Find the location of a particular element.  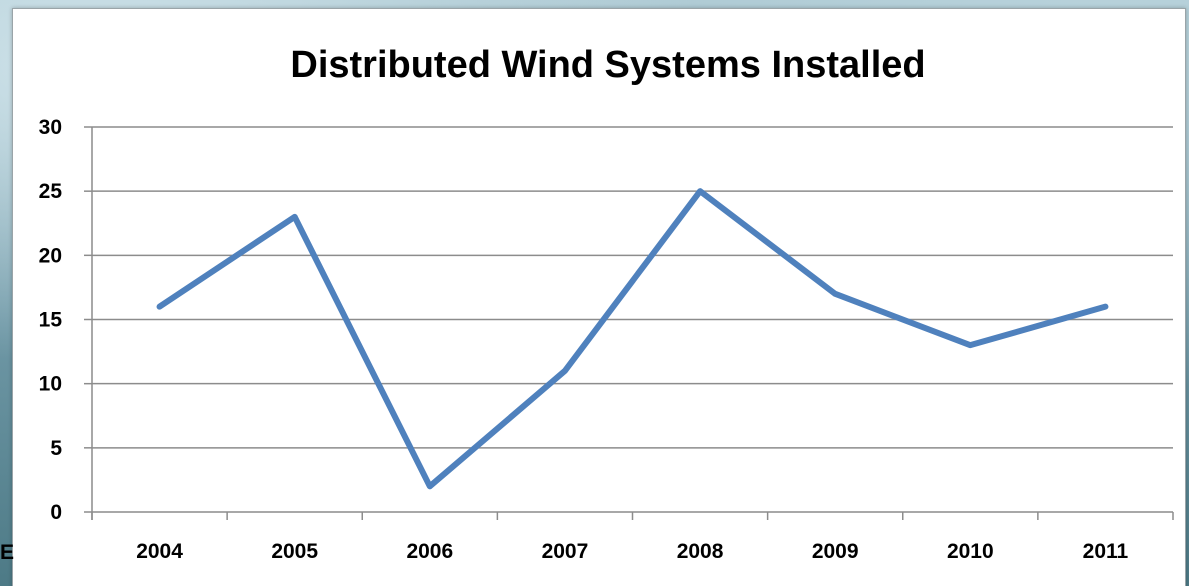

x-tick-labels: 2004 2005 2006 2007 2008 2009 2010 2011 is located at coordinates (632, 551).